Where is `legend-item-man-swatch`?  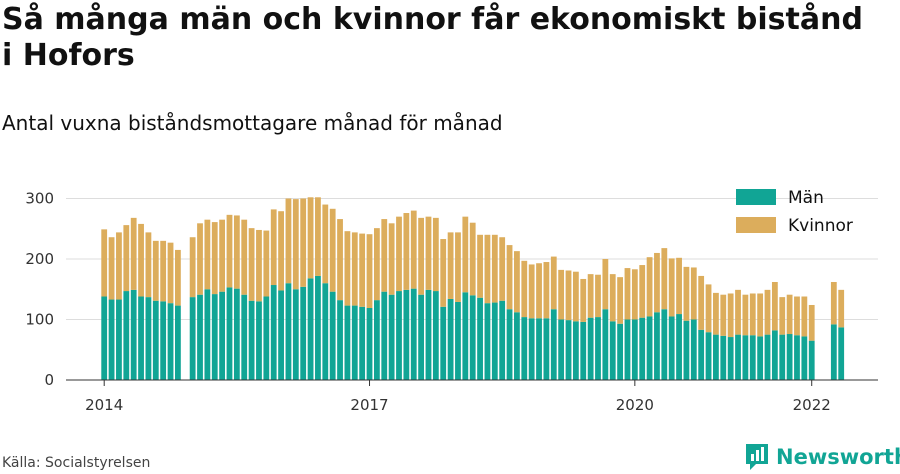
legend-item-man-swatch is located at coordinates (756, 197).